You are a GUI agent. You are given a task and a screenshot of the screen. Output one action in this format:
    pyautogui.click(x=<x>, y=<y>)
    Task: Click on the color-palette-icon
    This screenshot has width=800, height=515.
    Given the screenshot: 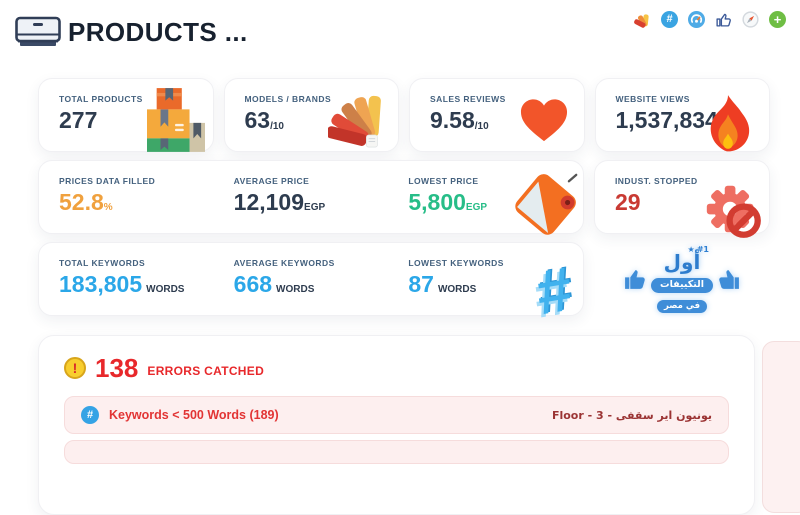 What is the action you would take?
    pyautogui.click(x=642, y=19)
    